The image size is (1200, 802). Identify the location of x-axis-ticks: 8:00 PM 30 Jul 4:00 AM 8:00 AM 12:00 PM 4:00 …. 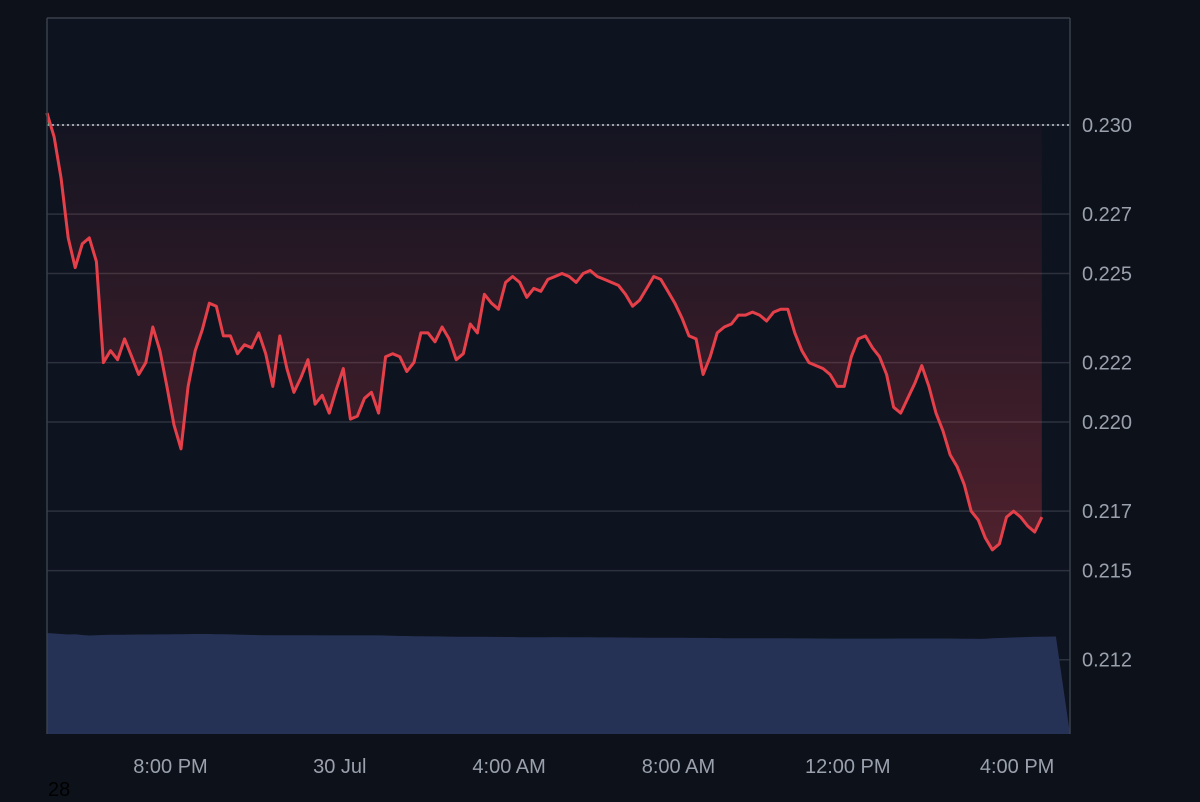
(593, 767).